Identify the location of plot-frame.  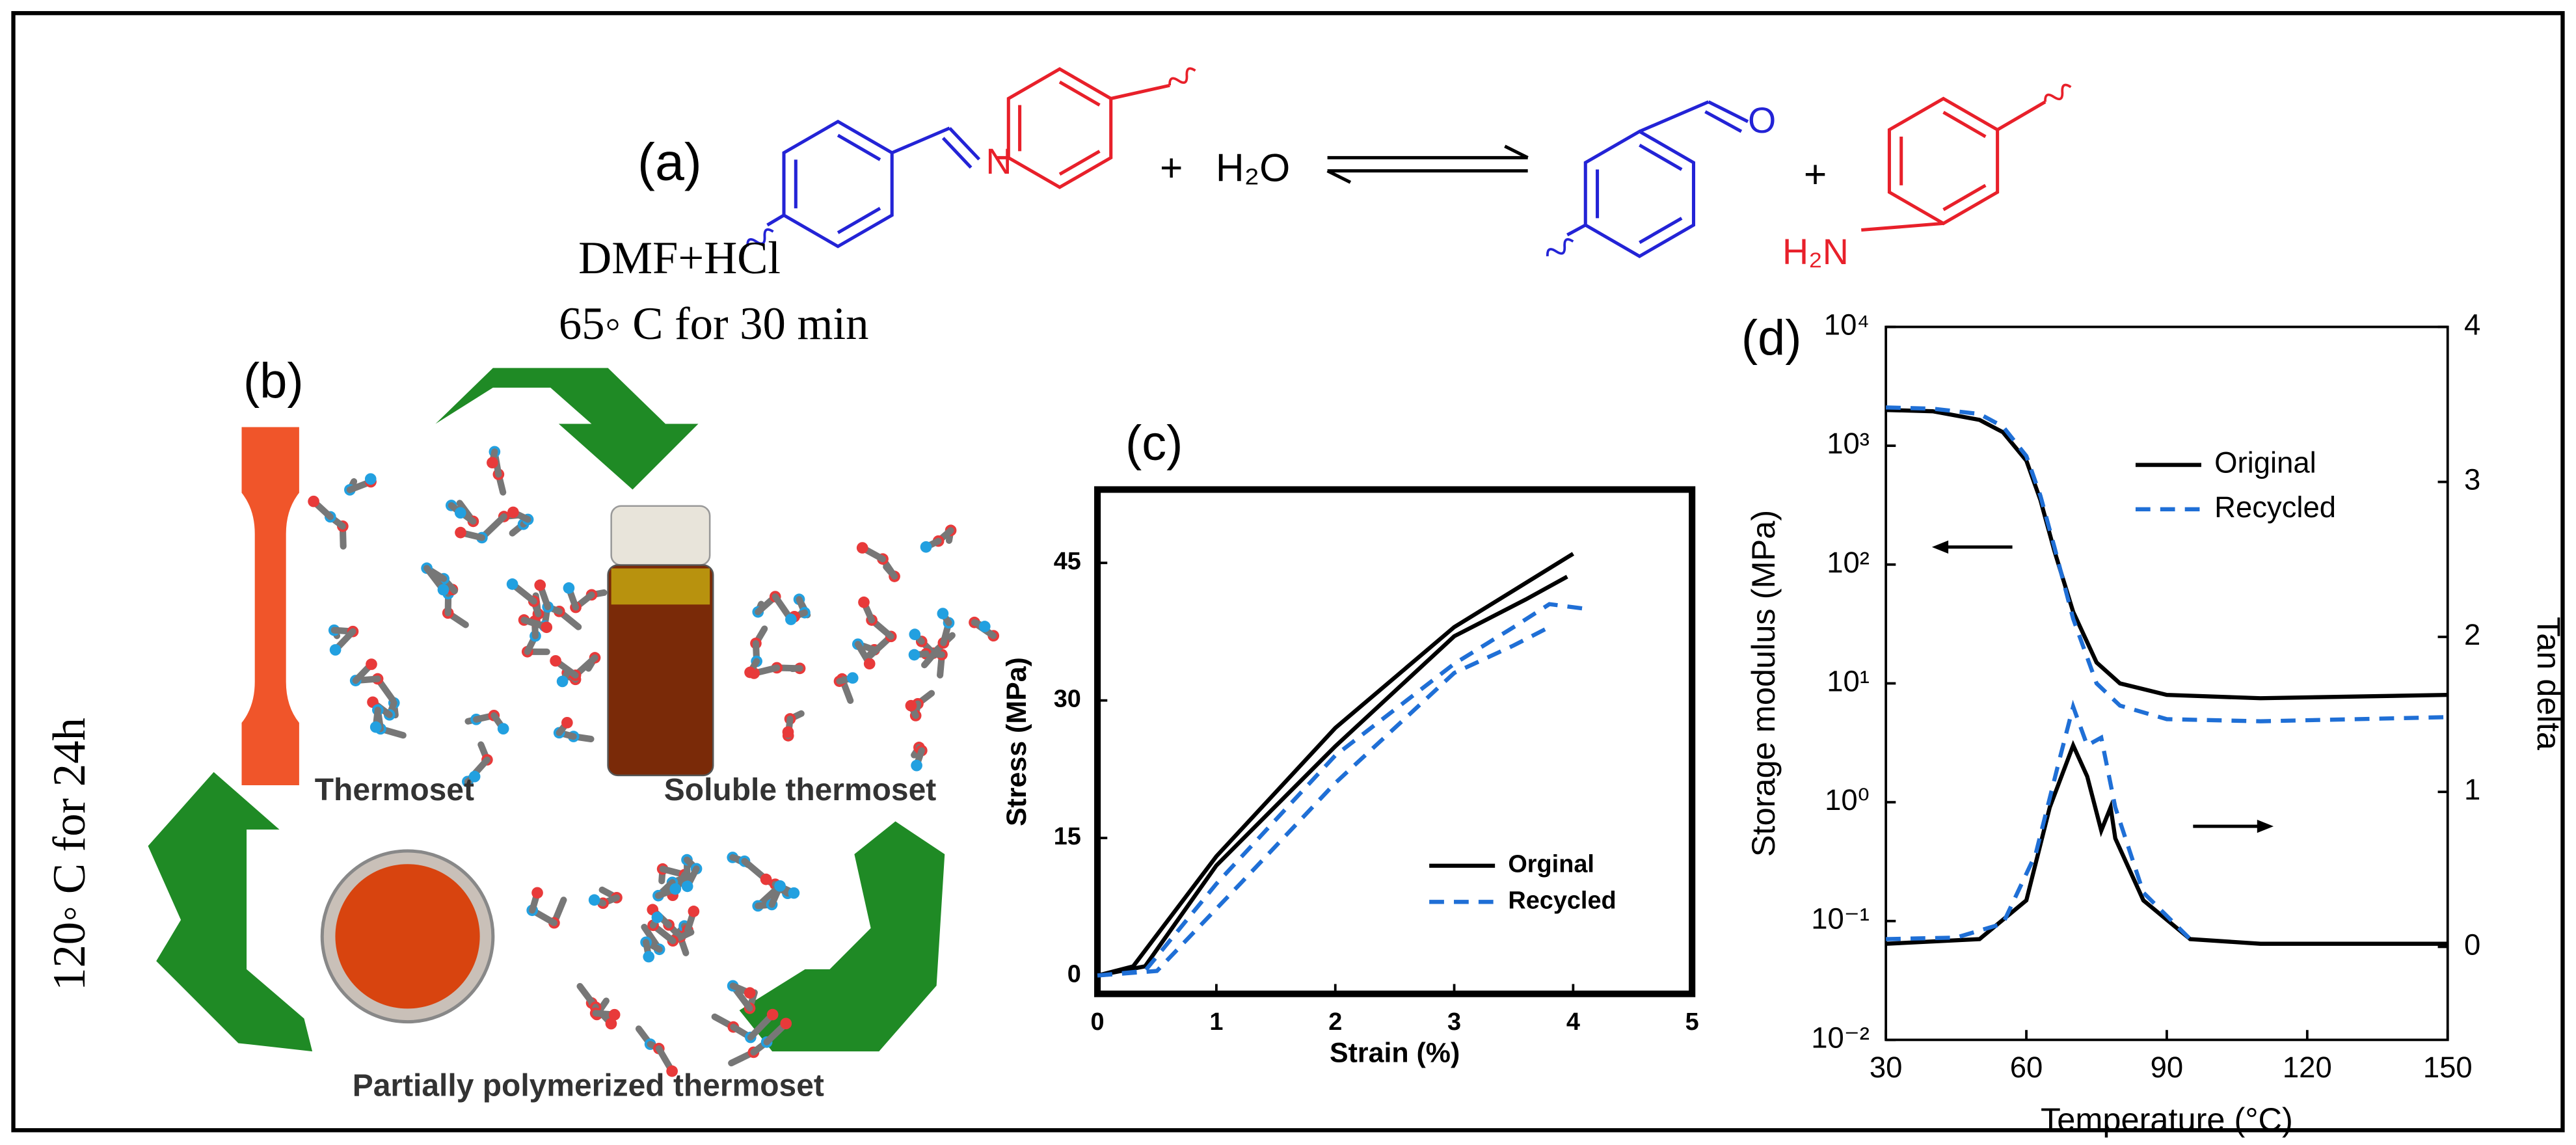
(1395, 741).